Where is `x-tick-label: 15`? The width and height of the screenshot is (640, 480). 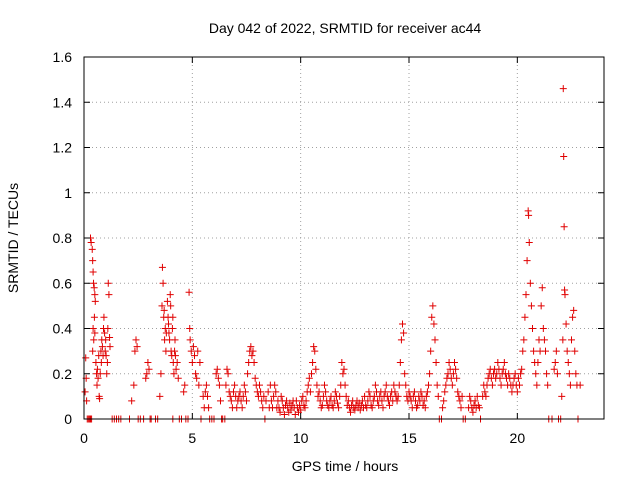 x-tick-label: 15 is located at coordinates (409, 438).